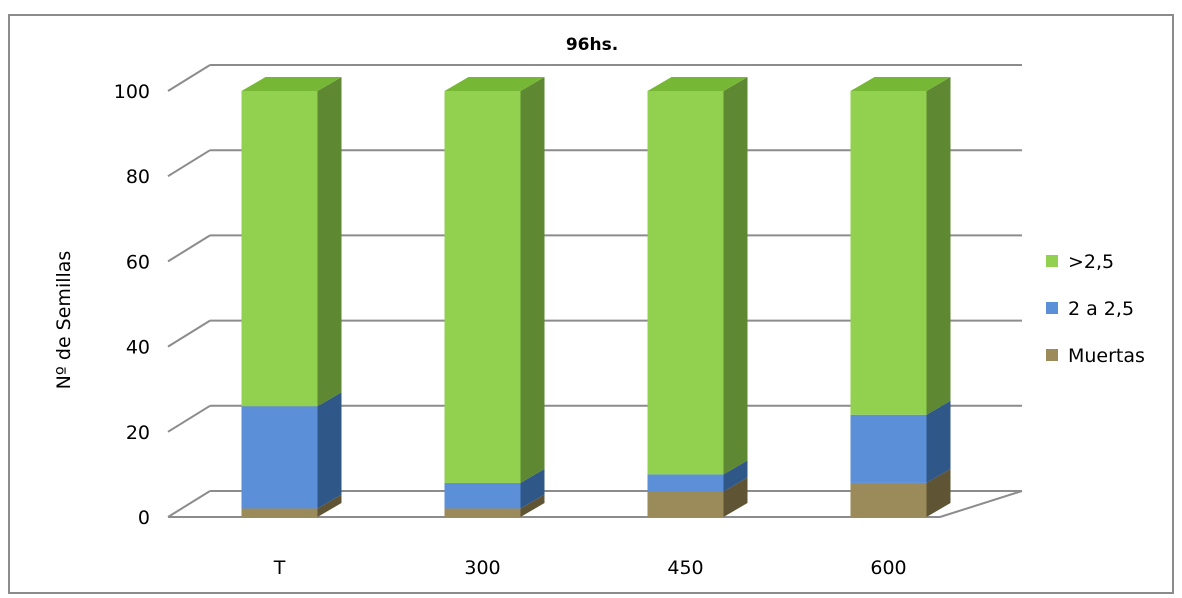 This screenshot has height=598, width=1182. What do you see at coordinates (138, 262) in the screenshot?
I see `y-tick-label: 60` at bounding box center [138, 262].